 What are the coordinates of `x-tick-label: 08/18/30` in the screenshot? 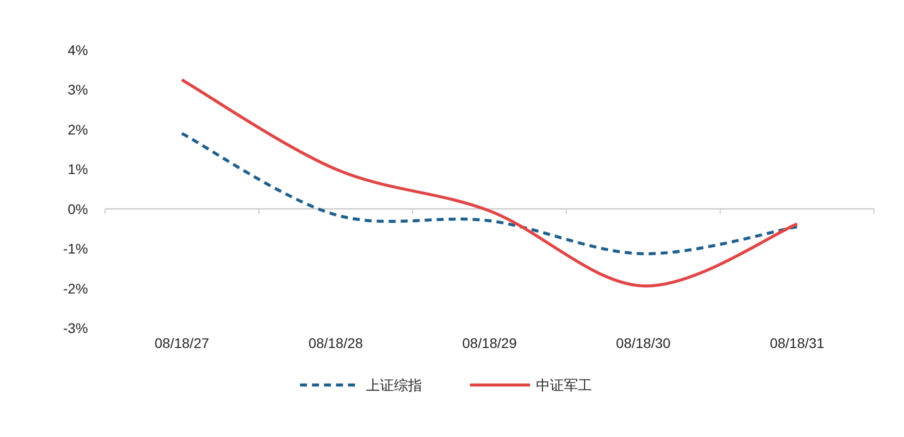 It's located at (643, 343).